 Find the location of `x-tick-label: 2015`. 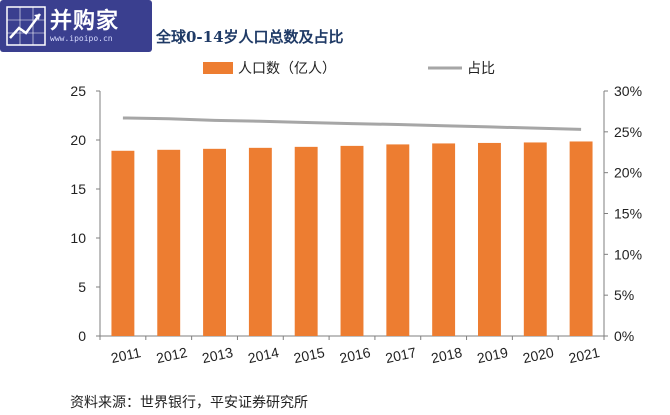

x-tick-label: 2015 is located at coordinates (309, 355).